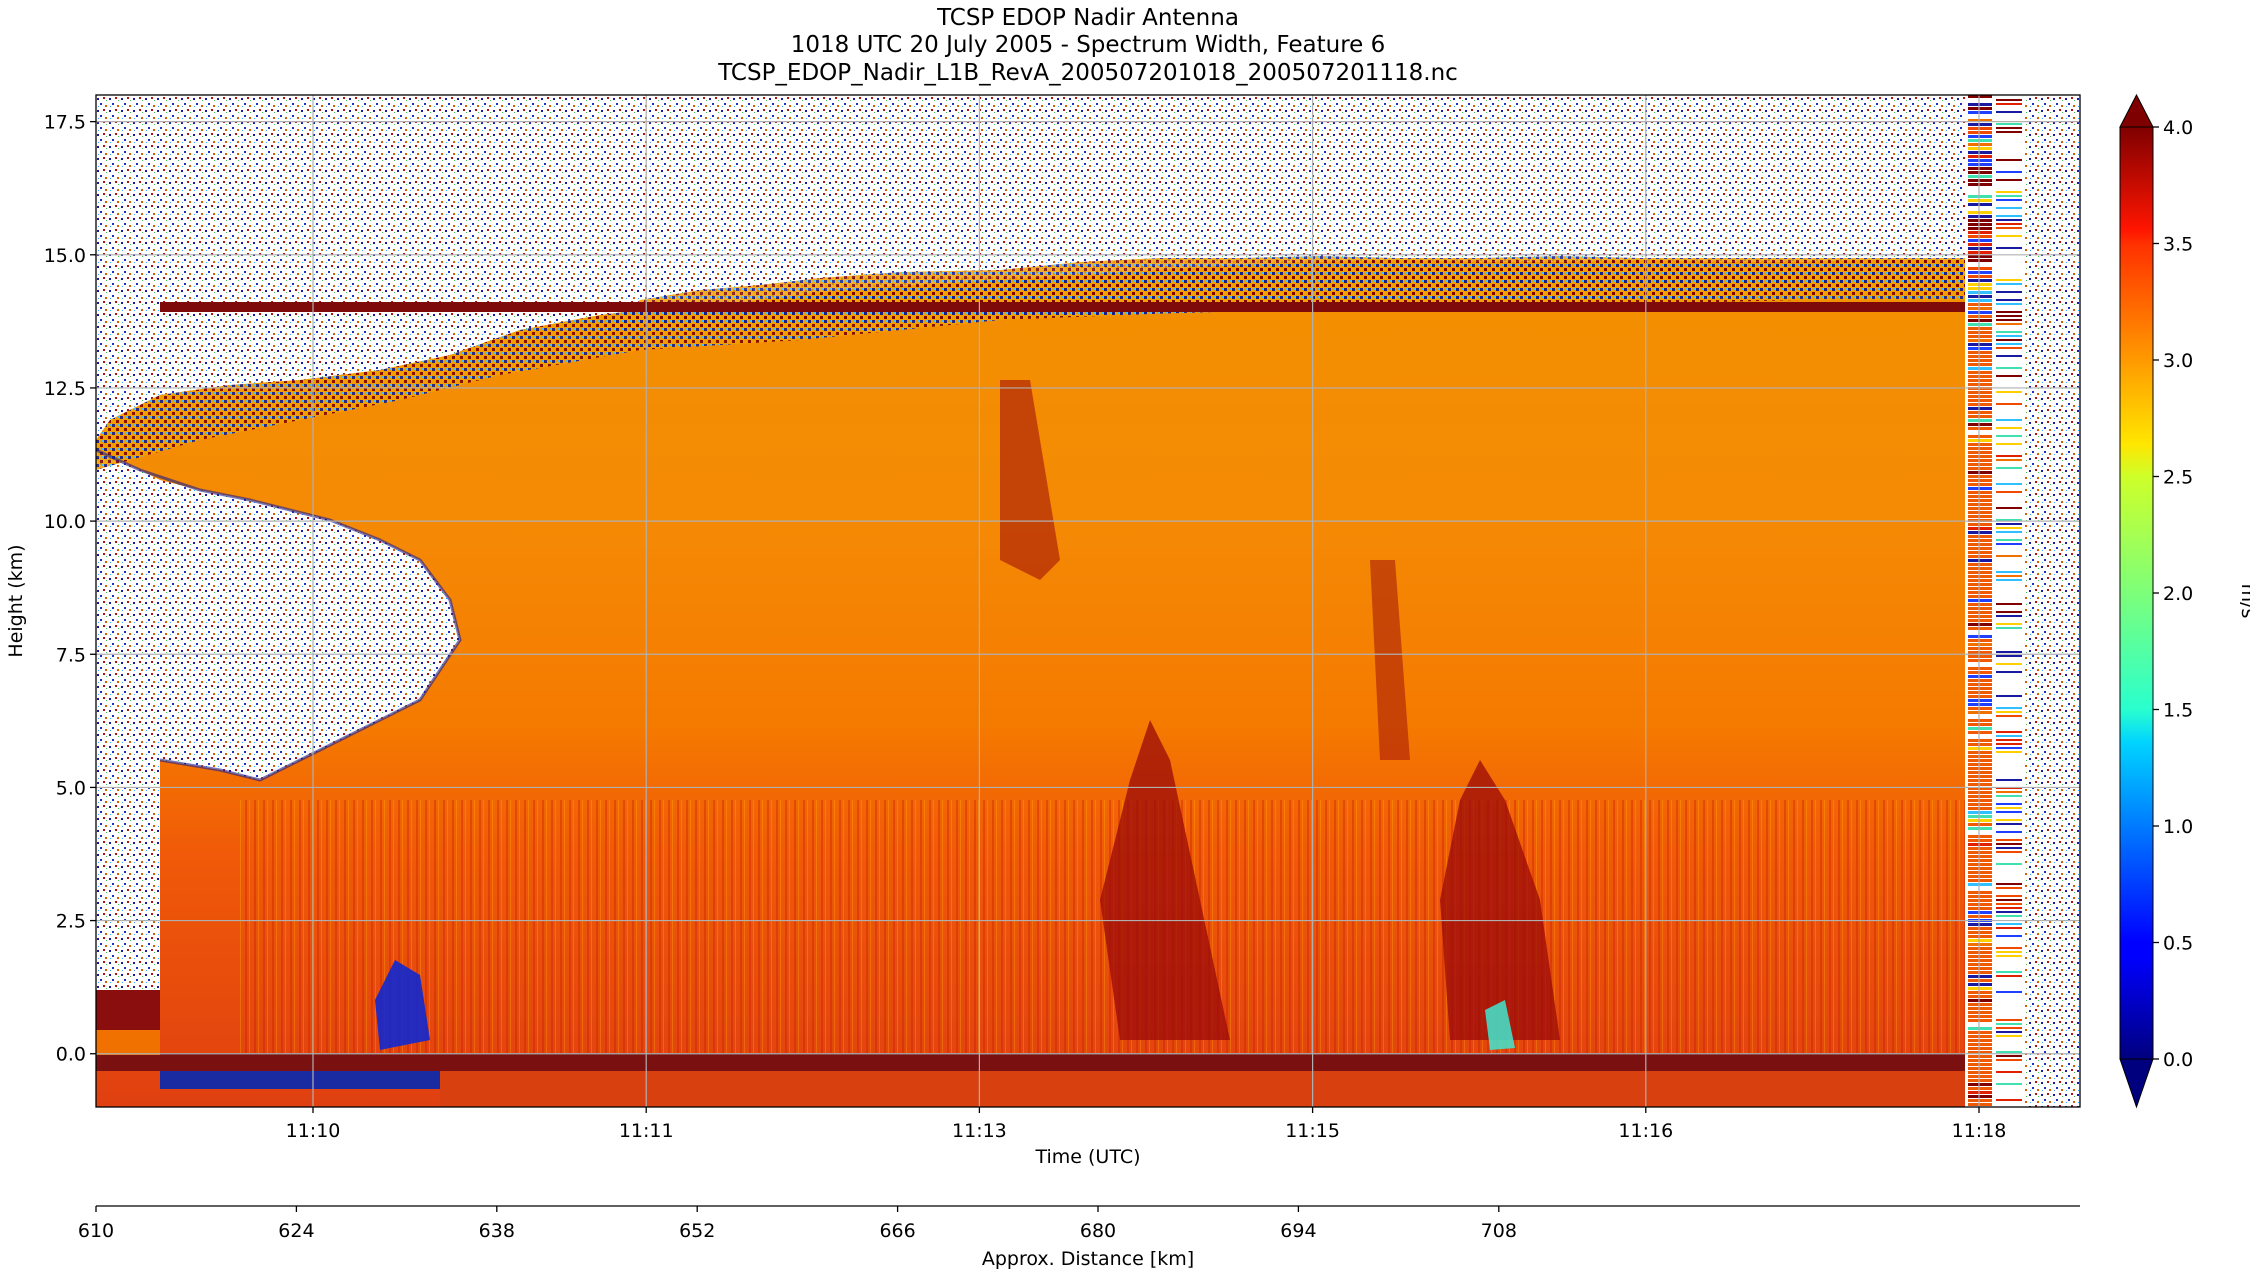 Image resolution: width=2250 pixels, height=1275 pixels. Describe the element at coordinates (2178, 478) in the screenshot. I see `colorbar-tick-label: 2.5` at that location.